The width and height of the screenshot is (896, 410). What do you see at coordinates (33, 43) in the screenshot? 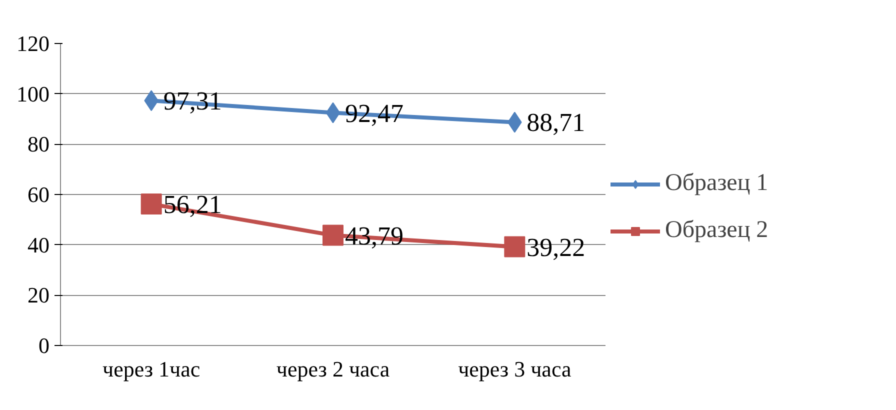
I see `y-tick-label: 120` at bounding box center [33, 43].